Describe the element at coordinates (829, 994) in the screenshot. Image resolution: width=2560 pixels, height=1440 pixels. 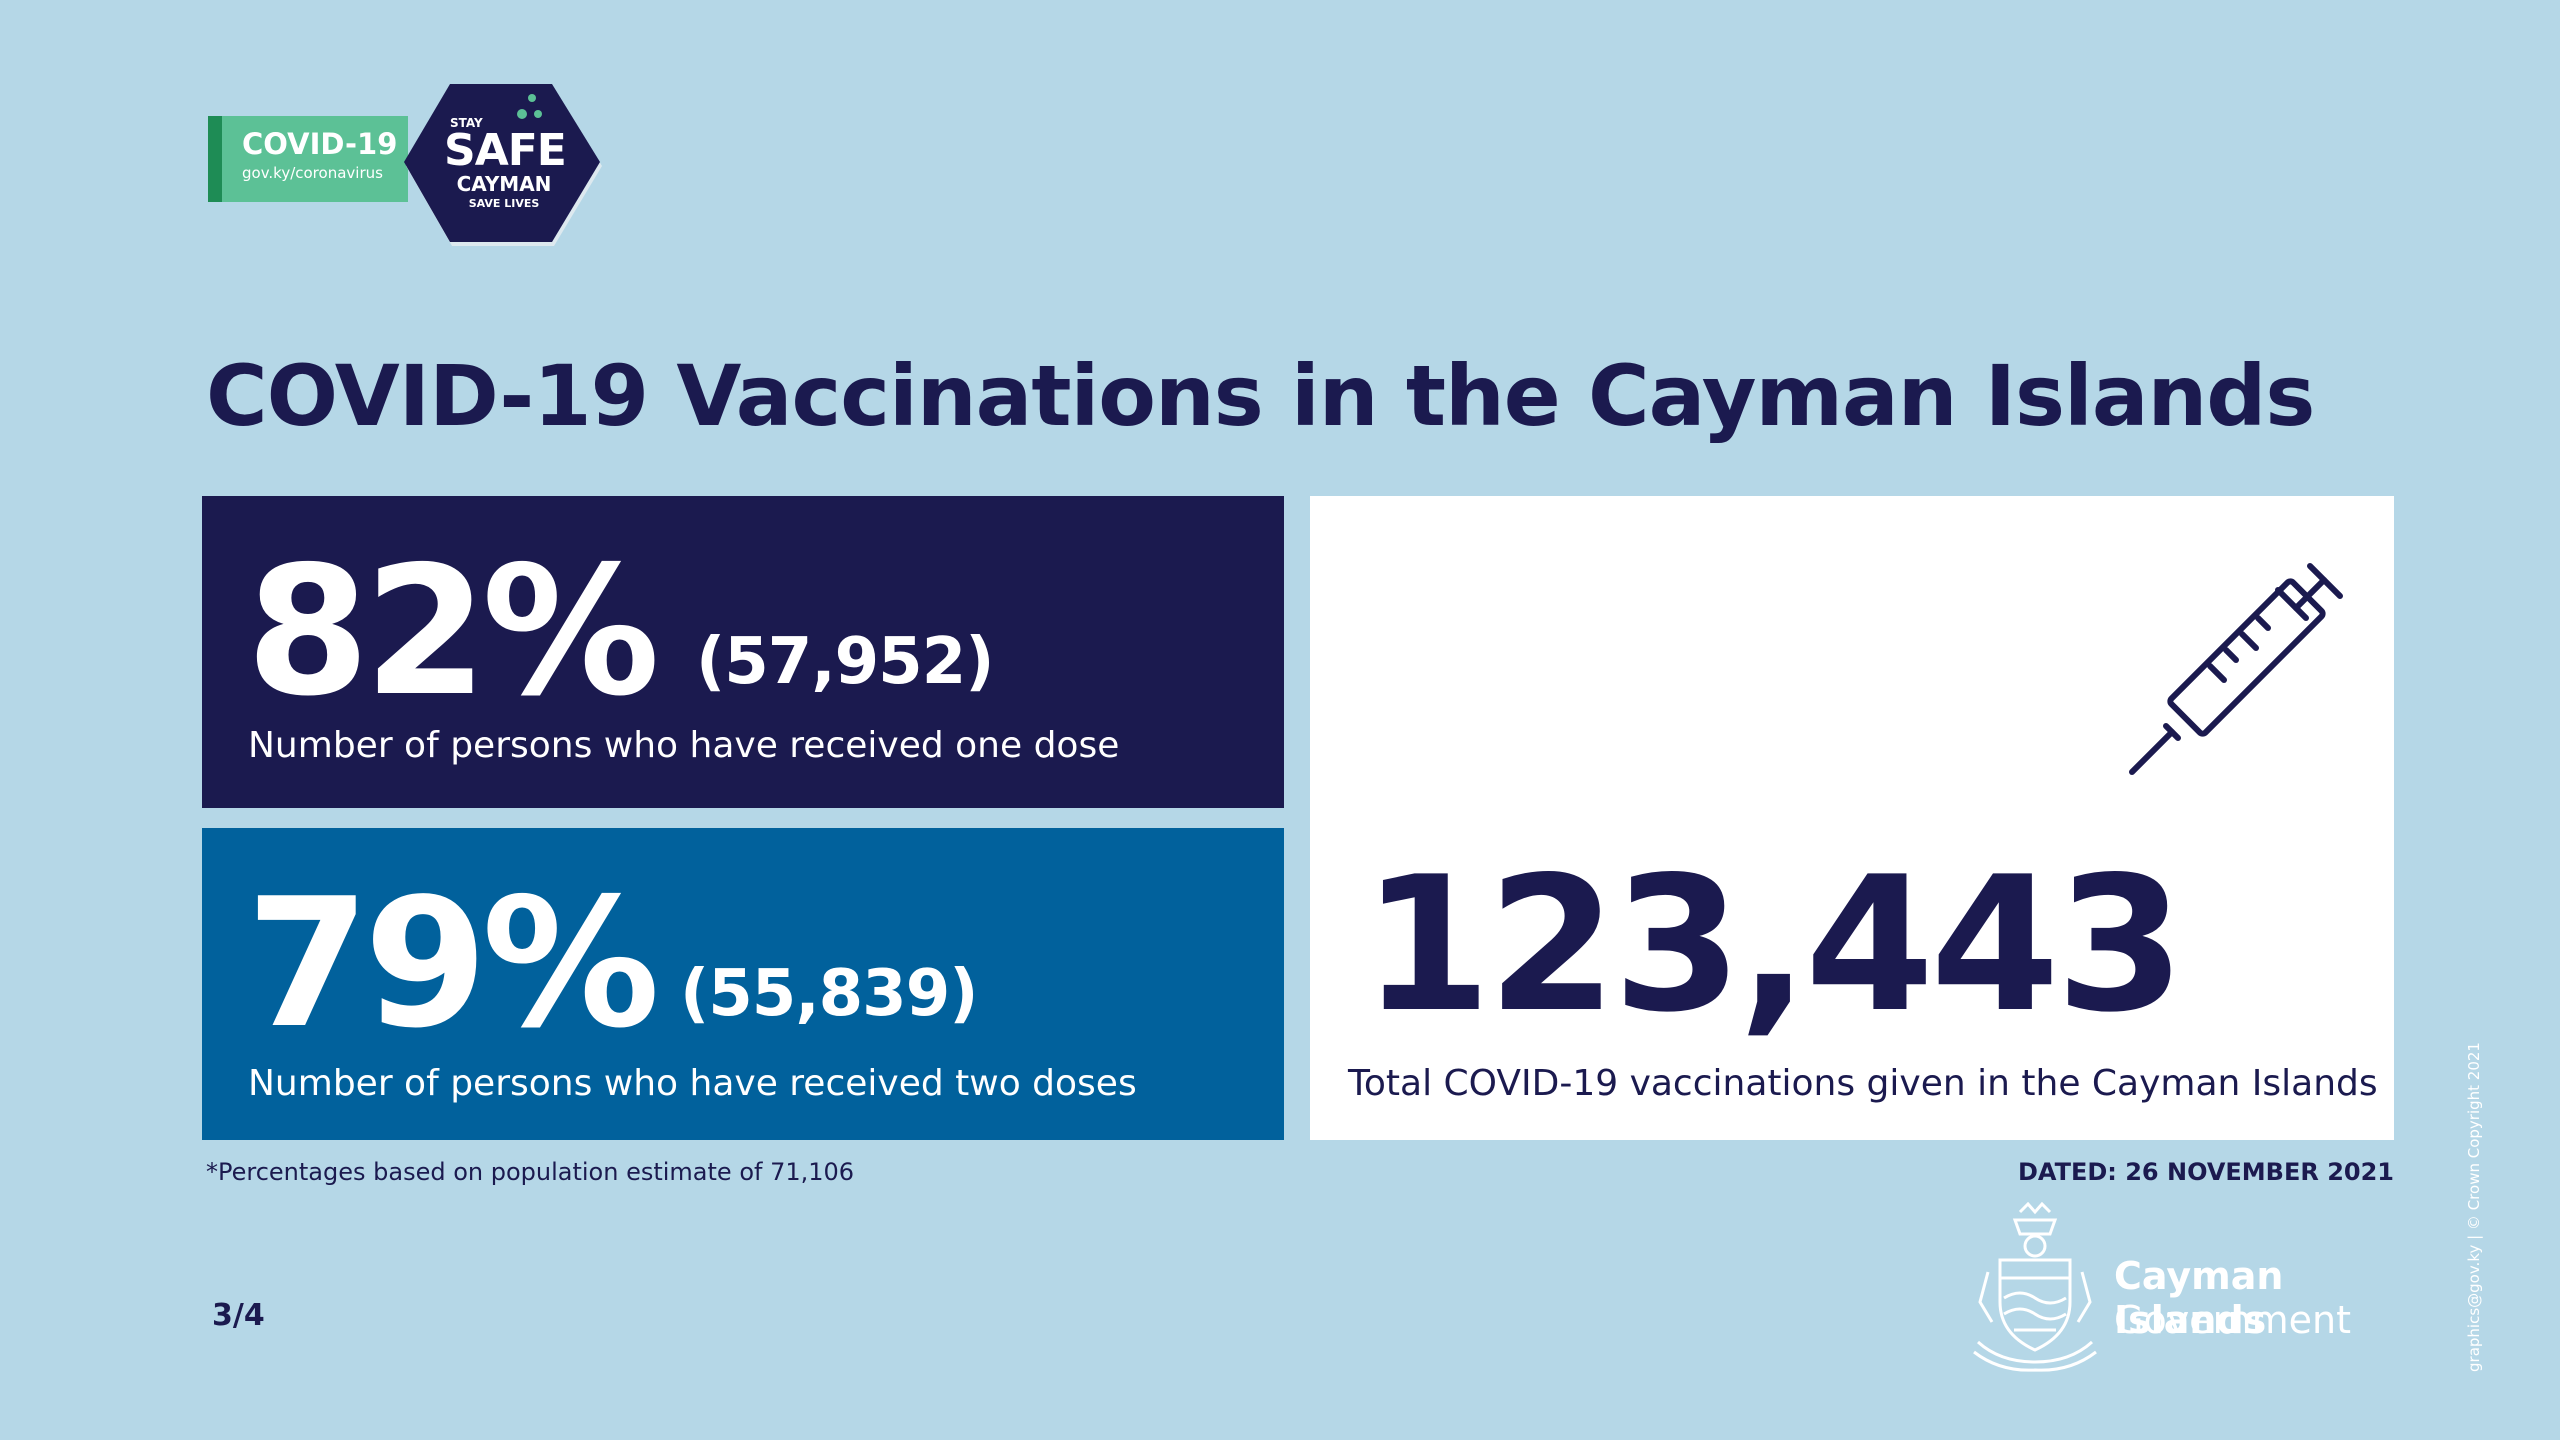
I see `two-doses-count: (55,839)` at that location.